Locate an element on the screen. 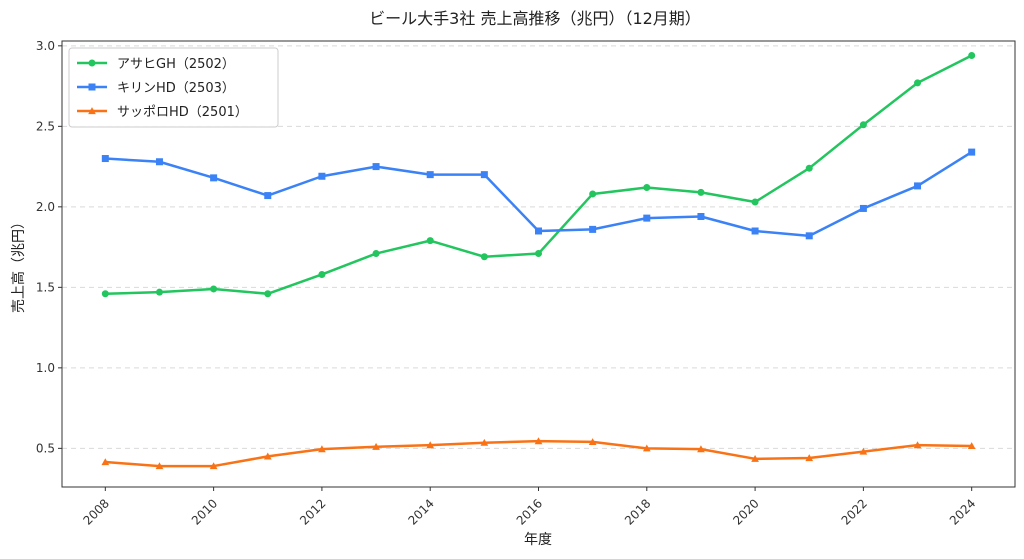  legend: アサヒGH（2502） キリンHD（2503） サッポロHD（2501） is located at coordinates (173, 87).